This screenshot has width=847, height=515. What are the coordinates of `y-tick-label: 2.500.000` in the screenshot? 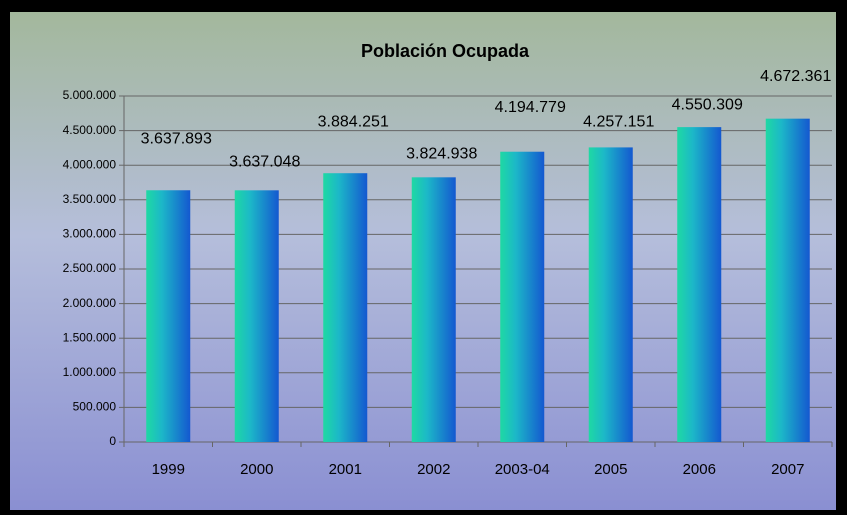 It's located at (90, 268).